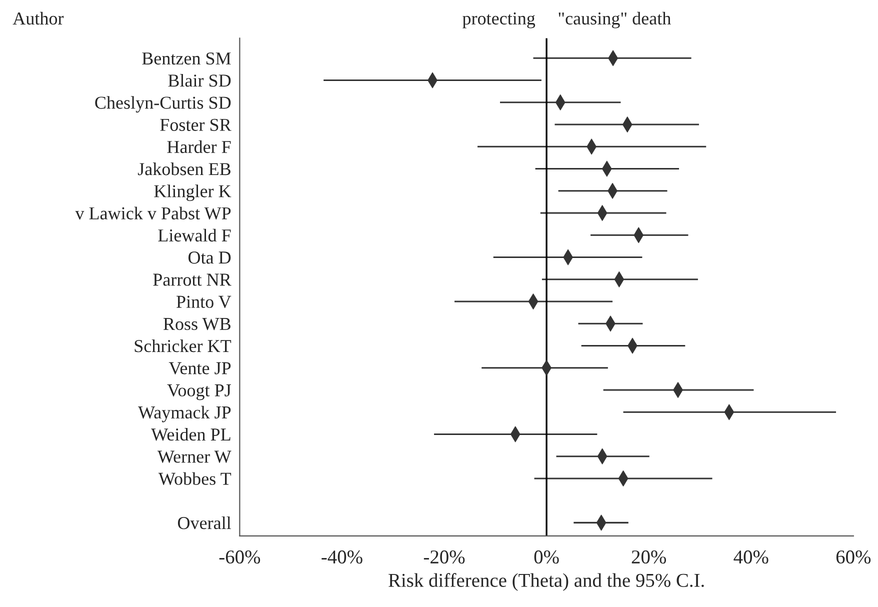 Image resolution: width=878 pixels, height=607 pixels. I want to click on x-tick-label: 0%, so click(546, 557).